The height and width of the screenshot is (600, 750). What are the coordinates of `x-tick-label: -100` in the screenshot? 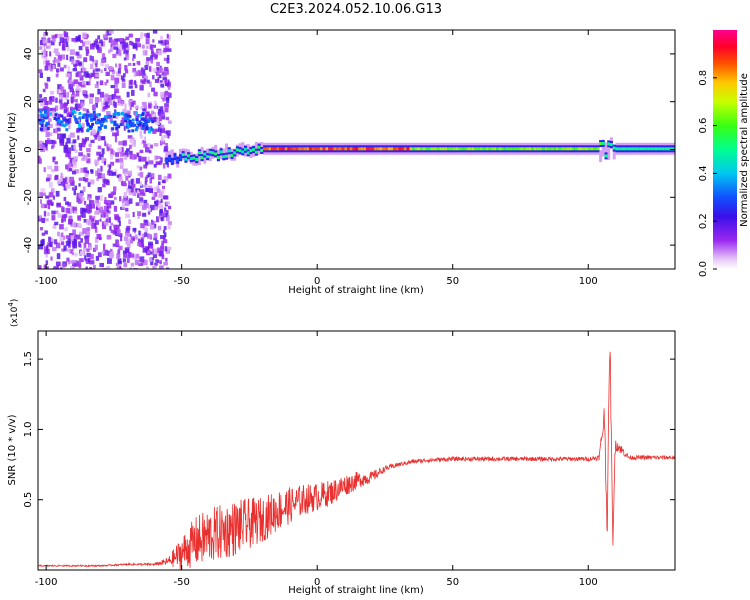 It's located at (46, 281).